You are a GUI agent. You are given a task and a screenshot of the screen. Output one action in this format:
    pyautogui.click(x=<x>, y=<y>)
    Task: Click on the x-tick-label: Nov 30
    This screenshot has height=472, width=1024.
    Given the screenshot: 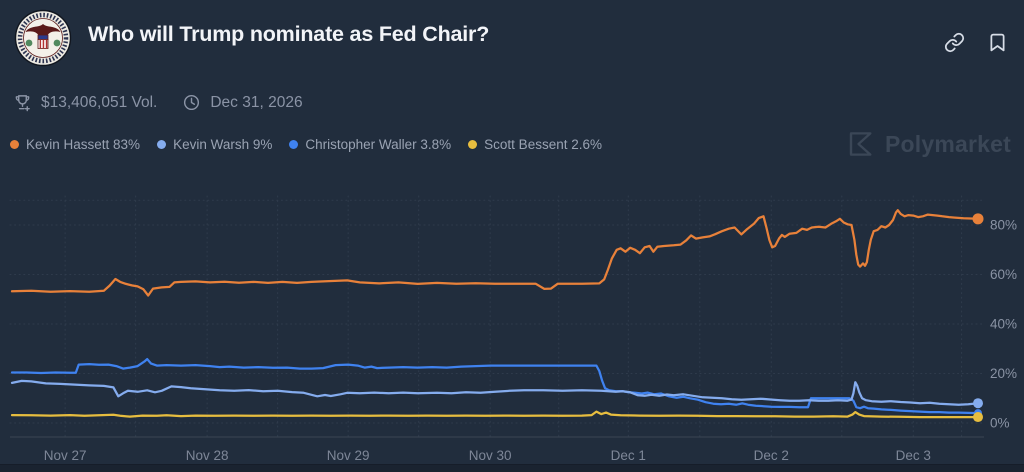 What is the action you would take?
    pyautogui.click(x=490, y=455)
    